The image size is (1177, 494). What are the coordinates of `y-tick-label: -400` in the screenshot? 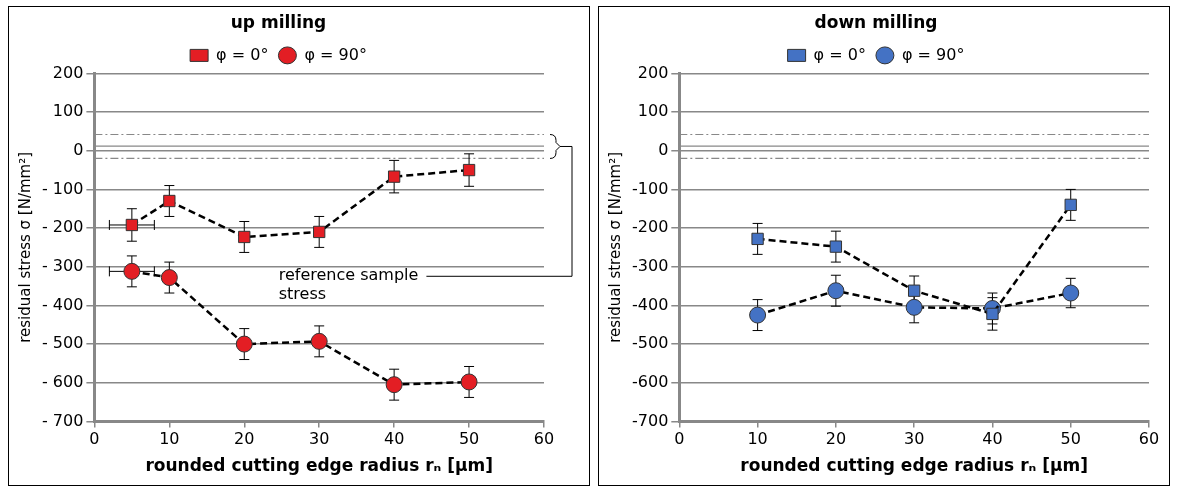 It's located at (650, 304).